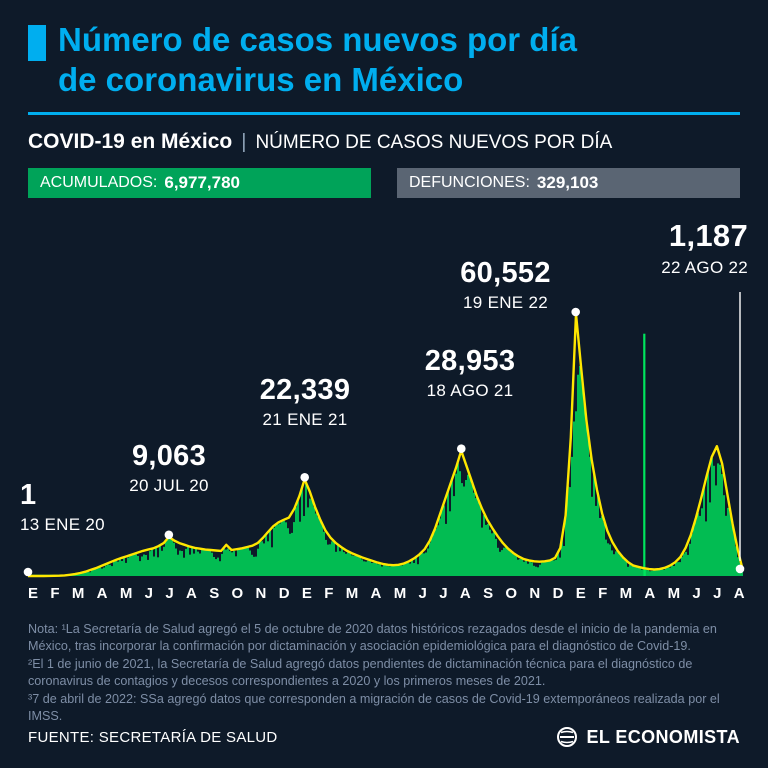 The width and height of the screenshot is (768, 768). What do you see at coordinates (62, 507) in the screenshot?
I see `annotation-first-case: 1 13 ENE 20` at bounding box center [62, 507].